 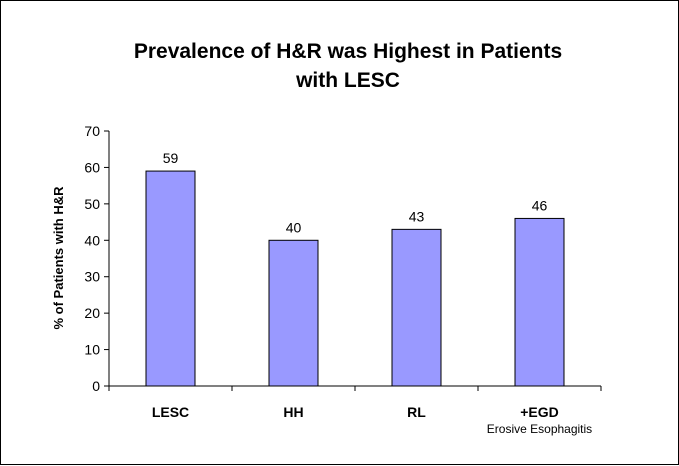 I want to click on x-category-label: RL, so click(x=416, y=412).